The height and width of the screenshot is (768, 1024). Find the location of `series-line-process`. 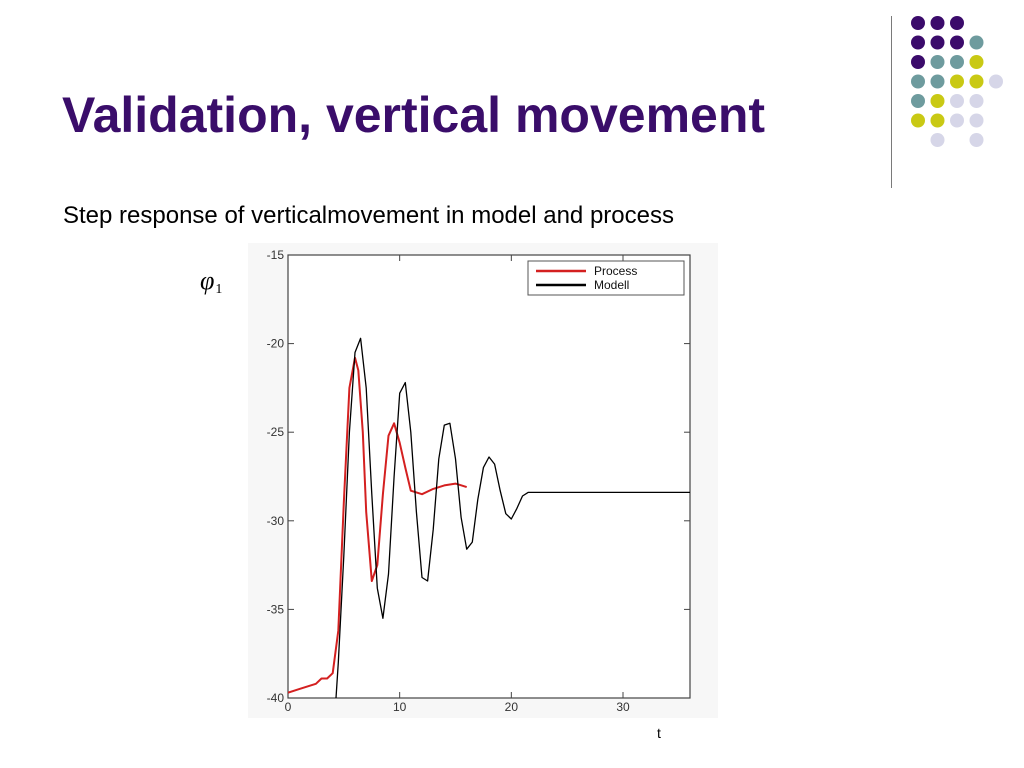

series-line-process is located at coordinates (377, 525).